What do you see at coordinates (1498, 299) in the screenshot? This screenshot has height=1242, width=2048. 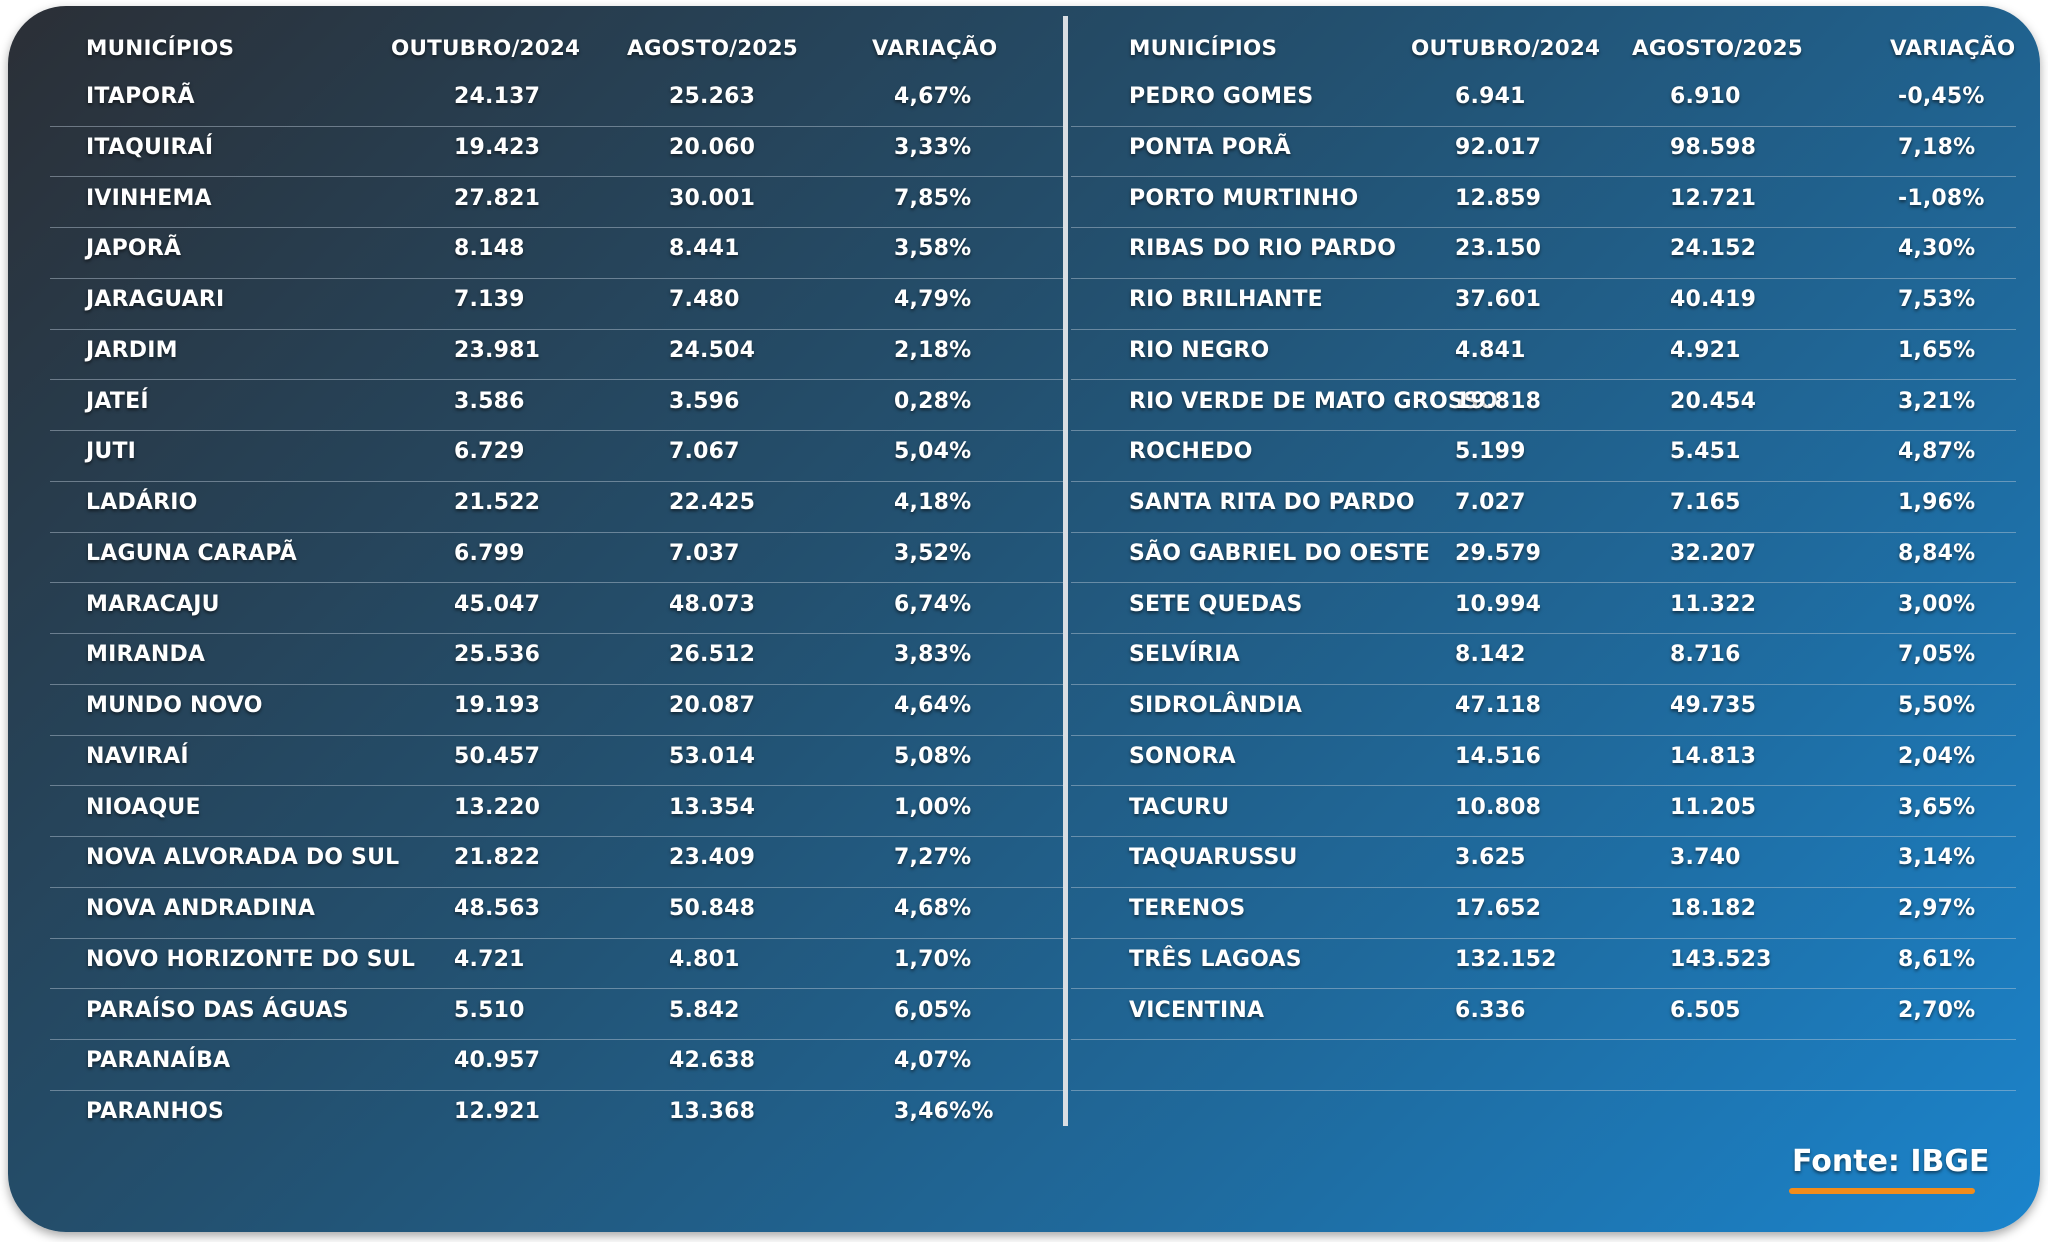 I see `cell-outubro-2024: 37.601` at bounding box center [1498, 299].